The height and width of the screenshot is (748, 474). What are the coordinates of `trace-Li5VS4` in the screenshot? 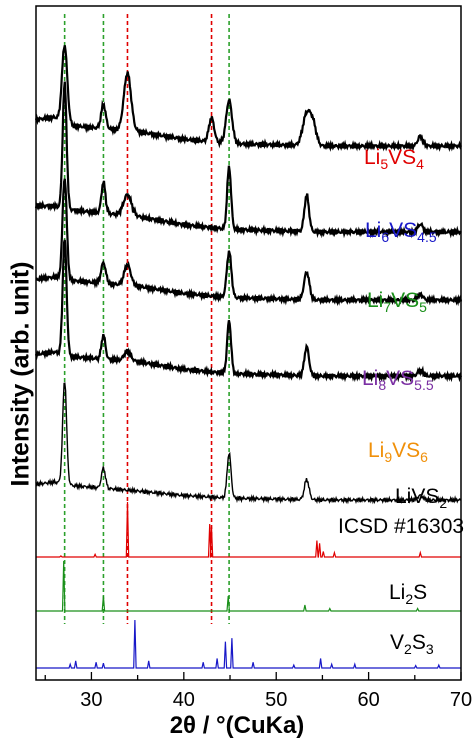 It's located at (248, 98).